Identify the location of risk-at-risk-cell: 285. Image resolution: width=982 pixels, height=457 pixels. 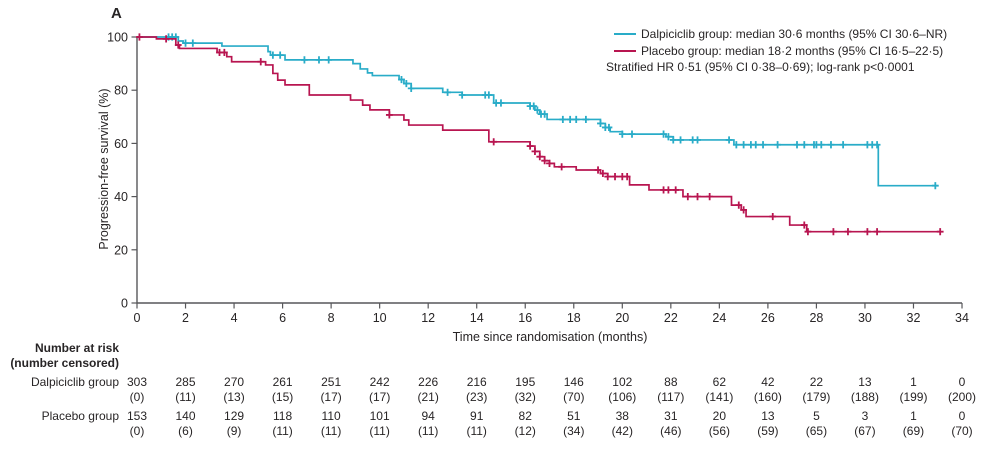
(185, 382).